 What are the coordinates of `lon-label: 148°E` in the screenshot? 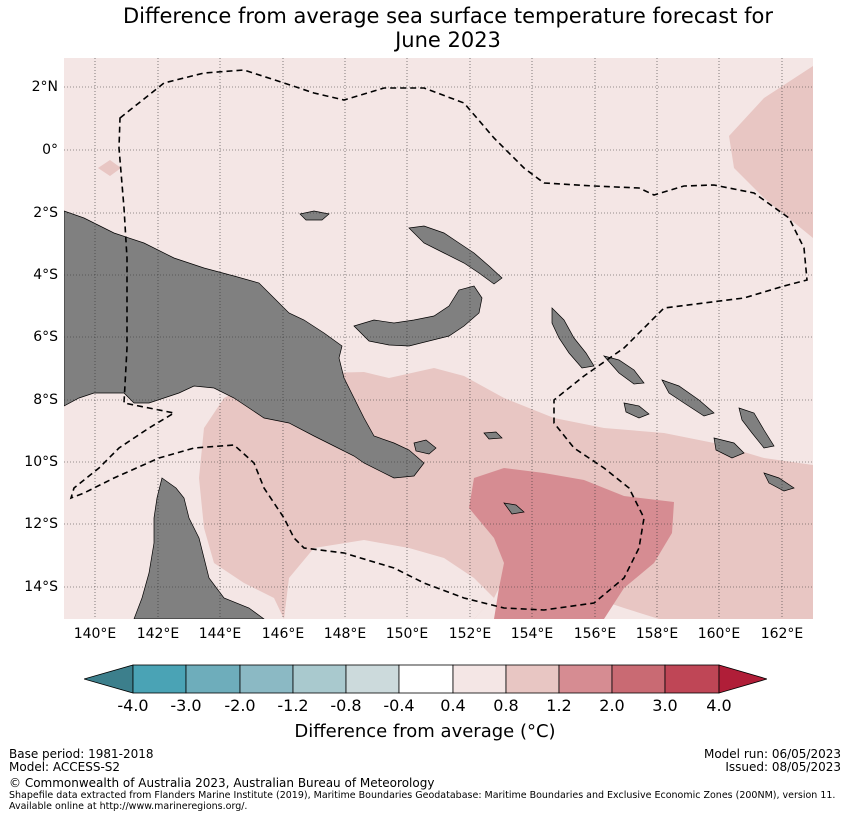 It's located at (345, 634).